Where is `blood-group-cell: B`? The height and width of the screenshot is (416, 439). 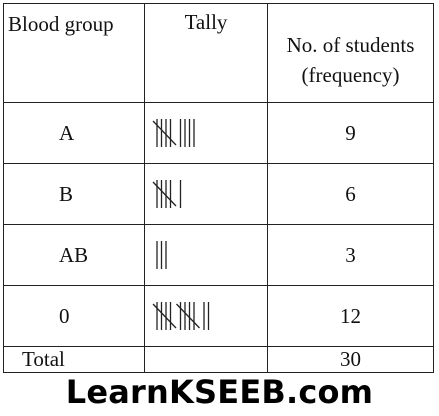 blood-group-cell: B is located at coordinates (74, 194).